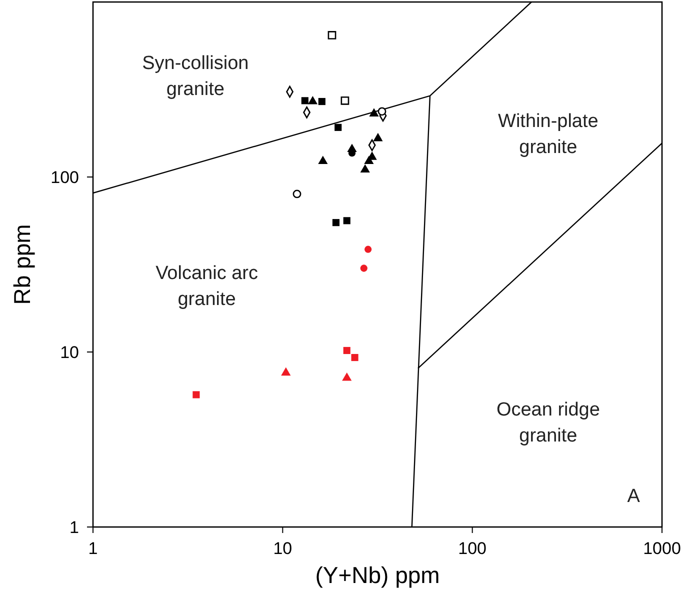 The width and height of the screenshot is (689, 589). I want to click on x-tick-label: 100, so click(472, 548).